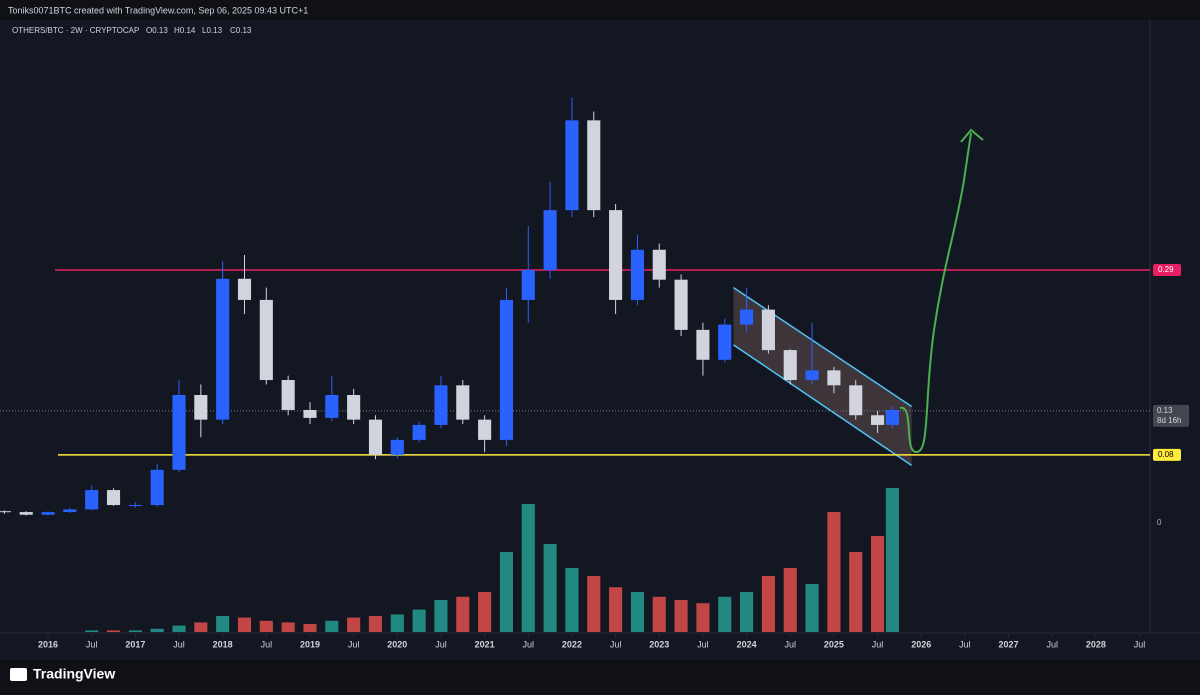  Describe the element at coordinates (1009, 644) in the screenshot. I see `x-tick-label: 2027` at that location.